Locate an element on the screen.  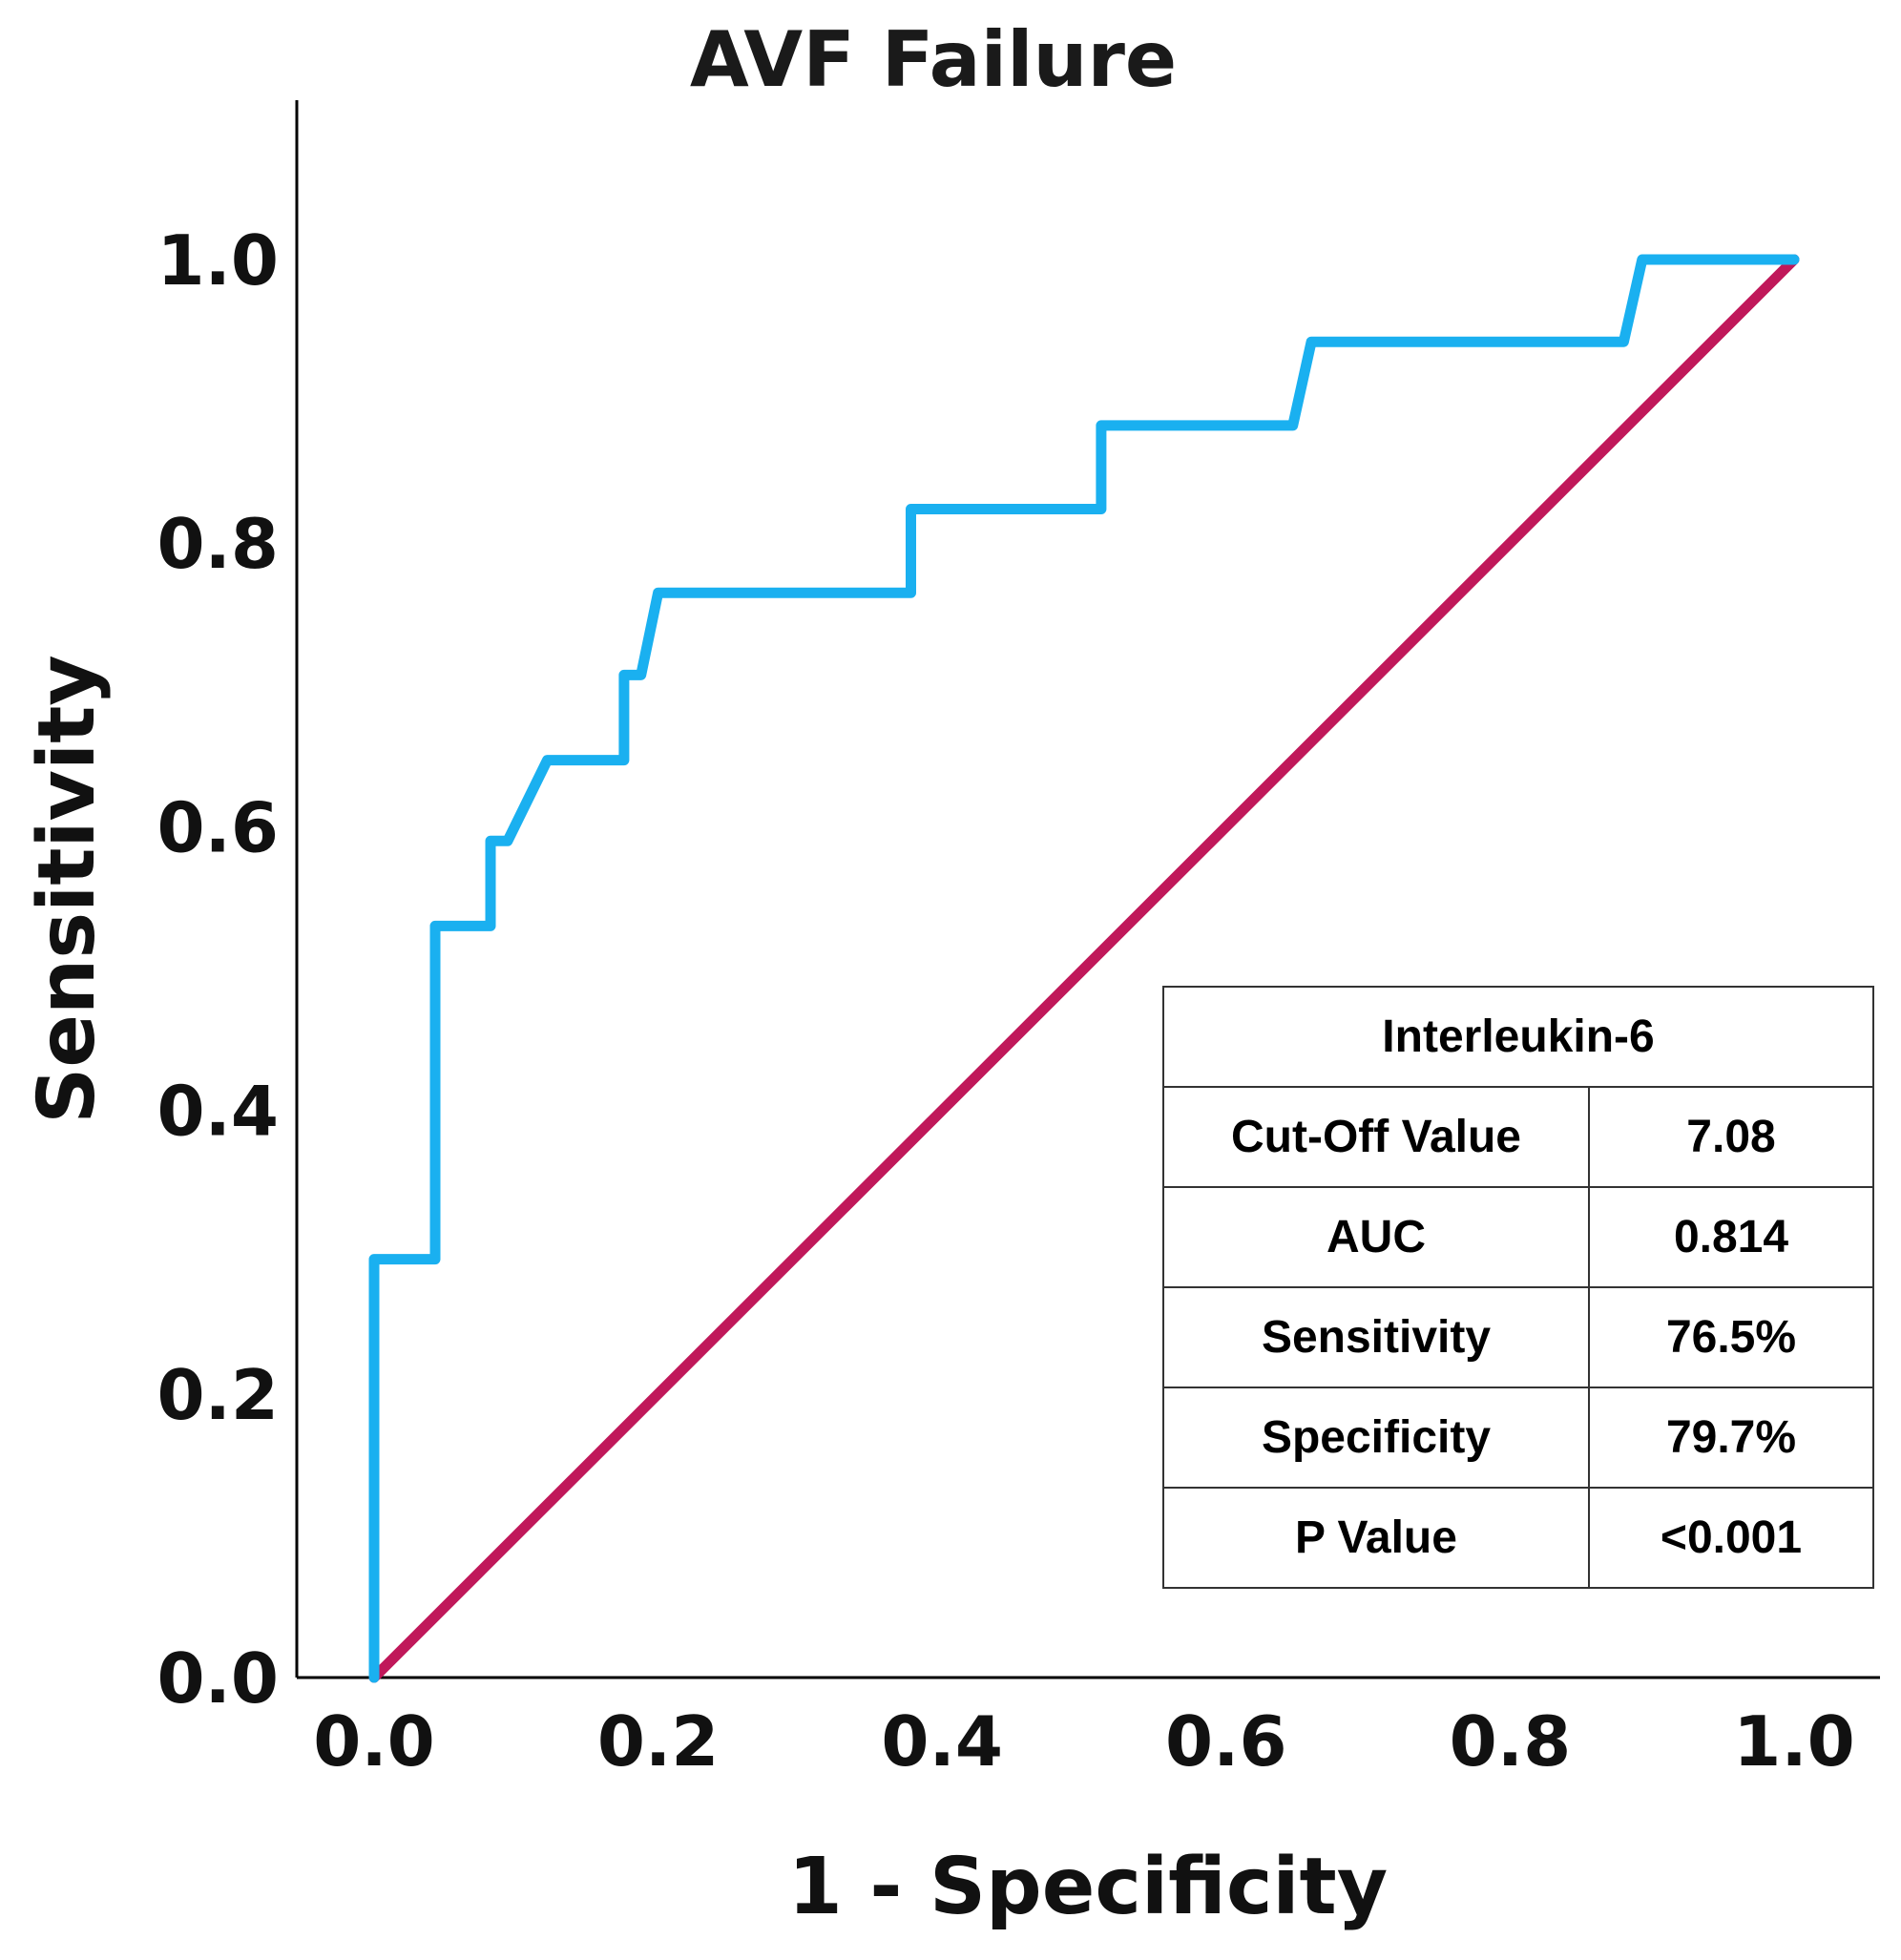
table-row: Sensitivity 76.5% is located at coordinates (1518, 1337).